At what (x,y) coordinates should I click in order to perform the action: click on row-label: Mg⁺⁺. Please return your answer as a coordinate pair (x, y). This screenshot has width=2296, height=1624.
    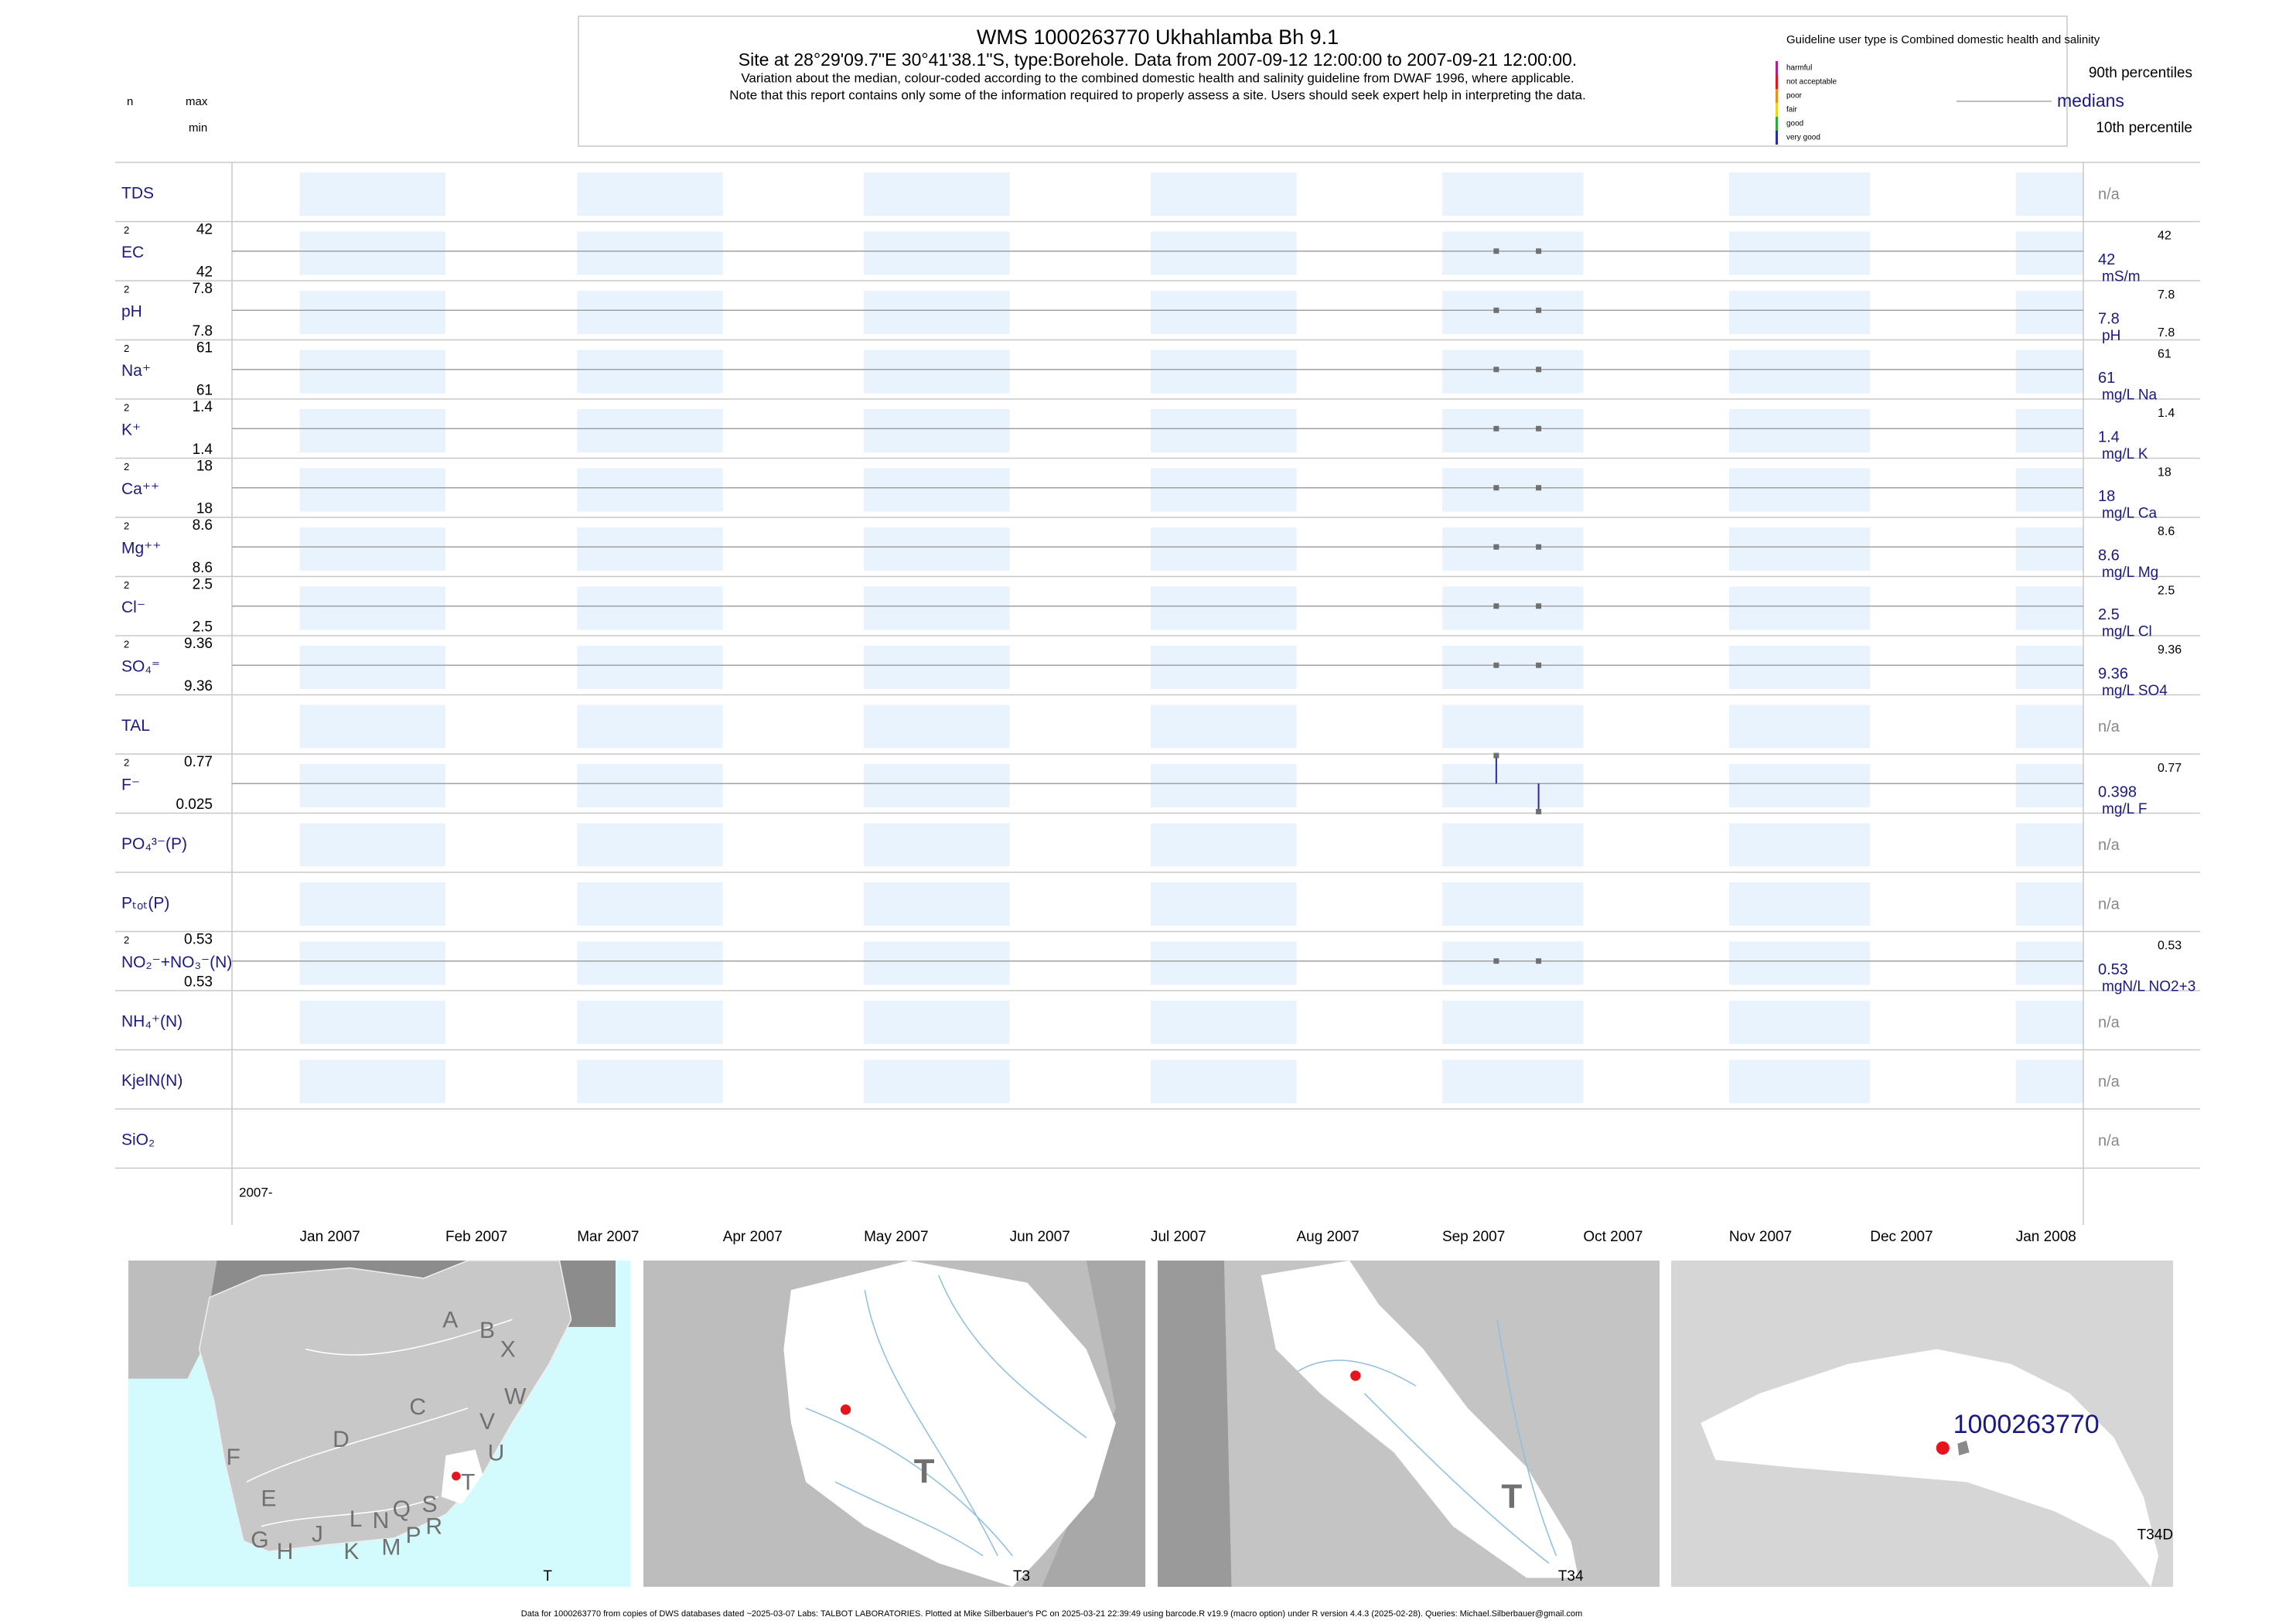
    Looking at the image, I should click on (141, 549).